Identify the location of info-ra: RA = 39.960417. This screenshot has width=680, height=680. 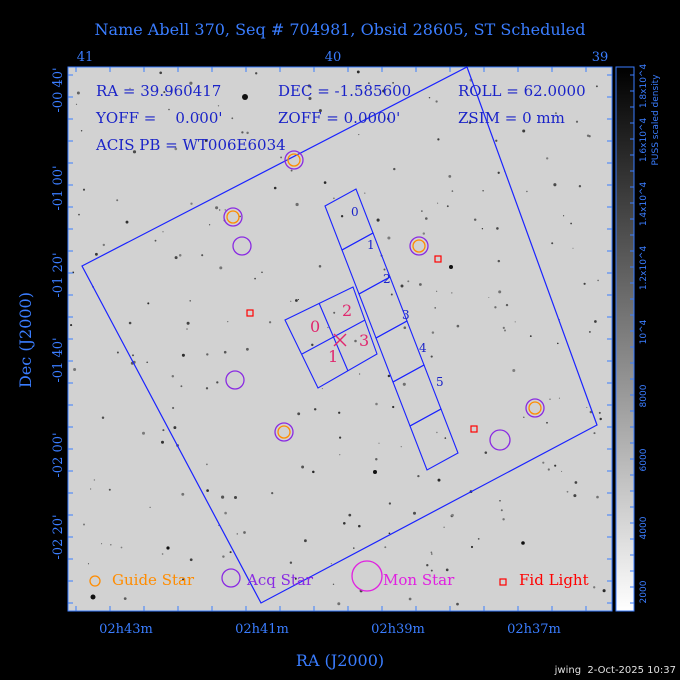
(158, 91).